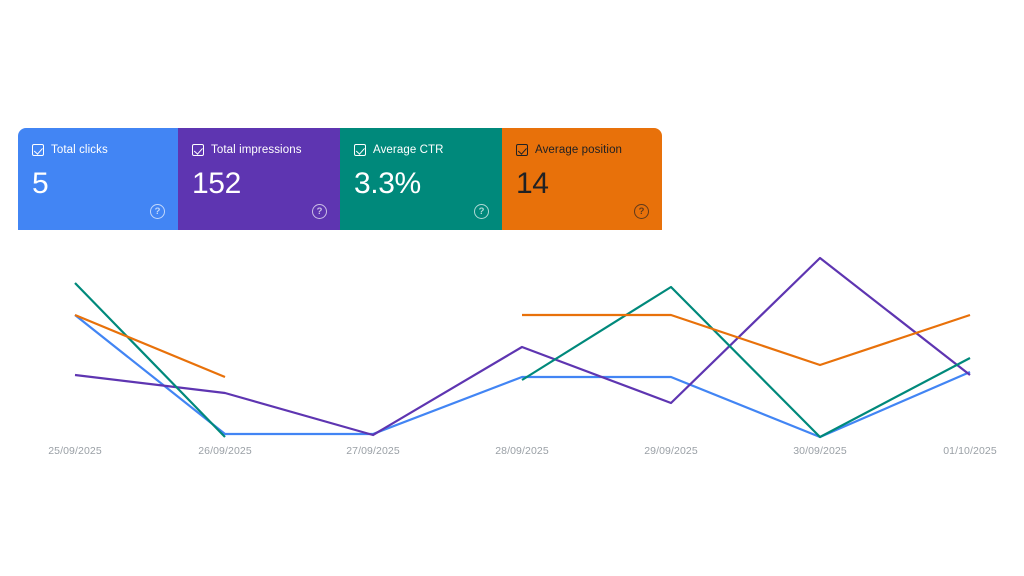 The width and height of the screenshot is (1024, 576). Describe the element at coordinates (671, 451) in the screenshot. I see `x-axis-tick-label: 29/09/2025` at that location.